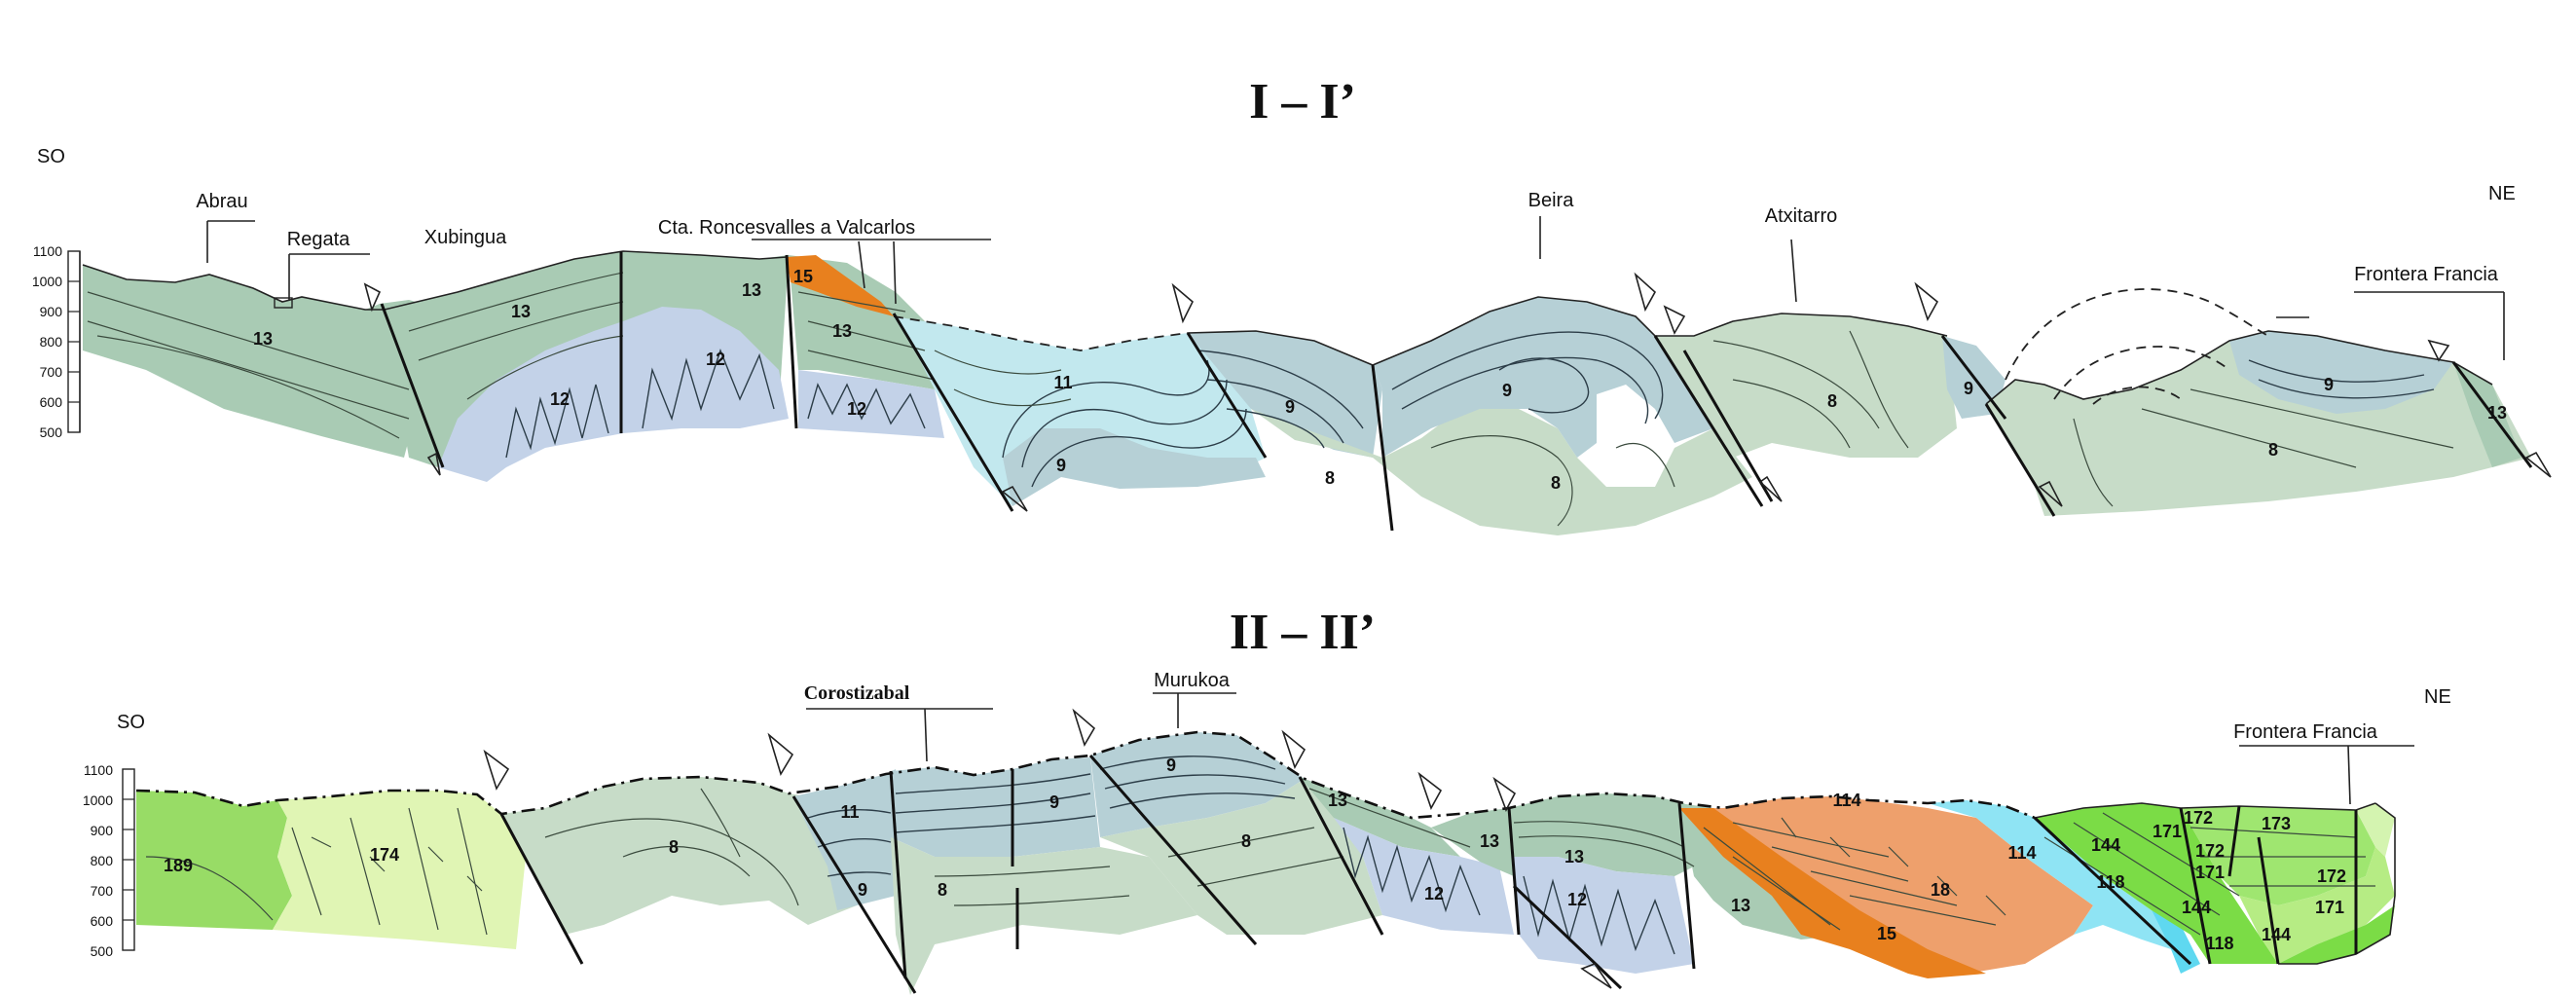 The width and height of the screenshot is (2576, 995). What do you see at coordinates (102, 891) in the screenshot?
I see `scale-label: 700` at bounding box center [102, 891].